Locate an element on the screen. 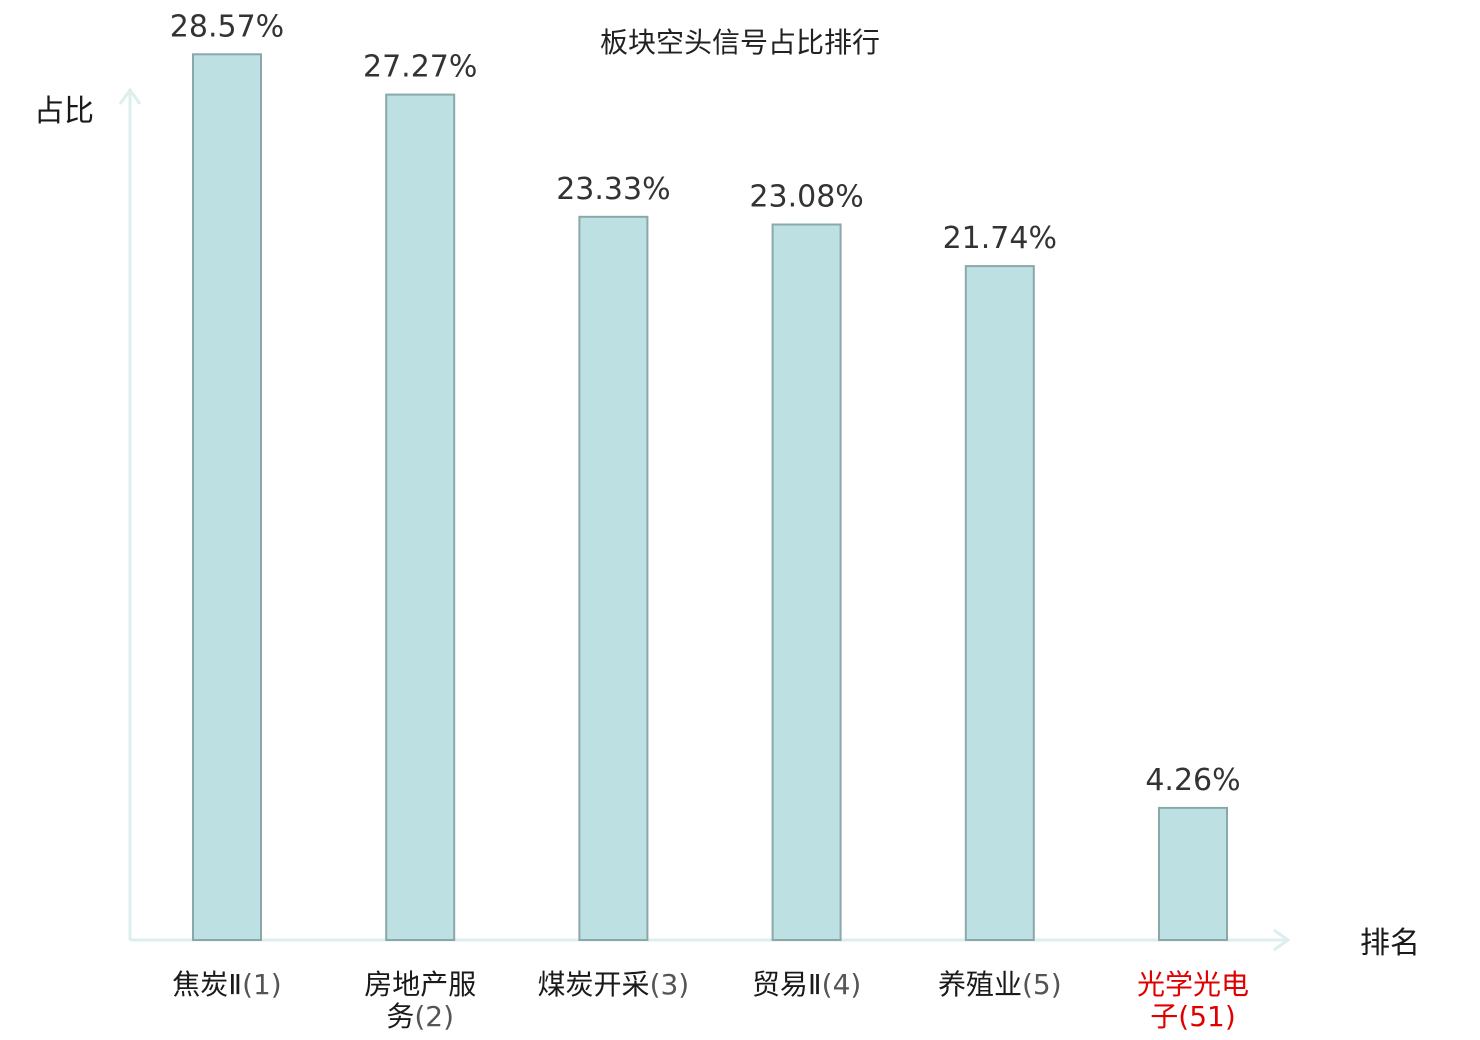 The height and width of the screenshot is (1040, 1480). category-label-2-line-2: 务(2) is located at coordinates (420, 1016).